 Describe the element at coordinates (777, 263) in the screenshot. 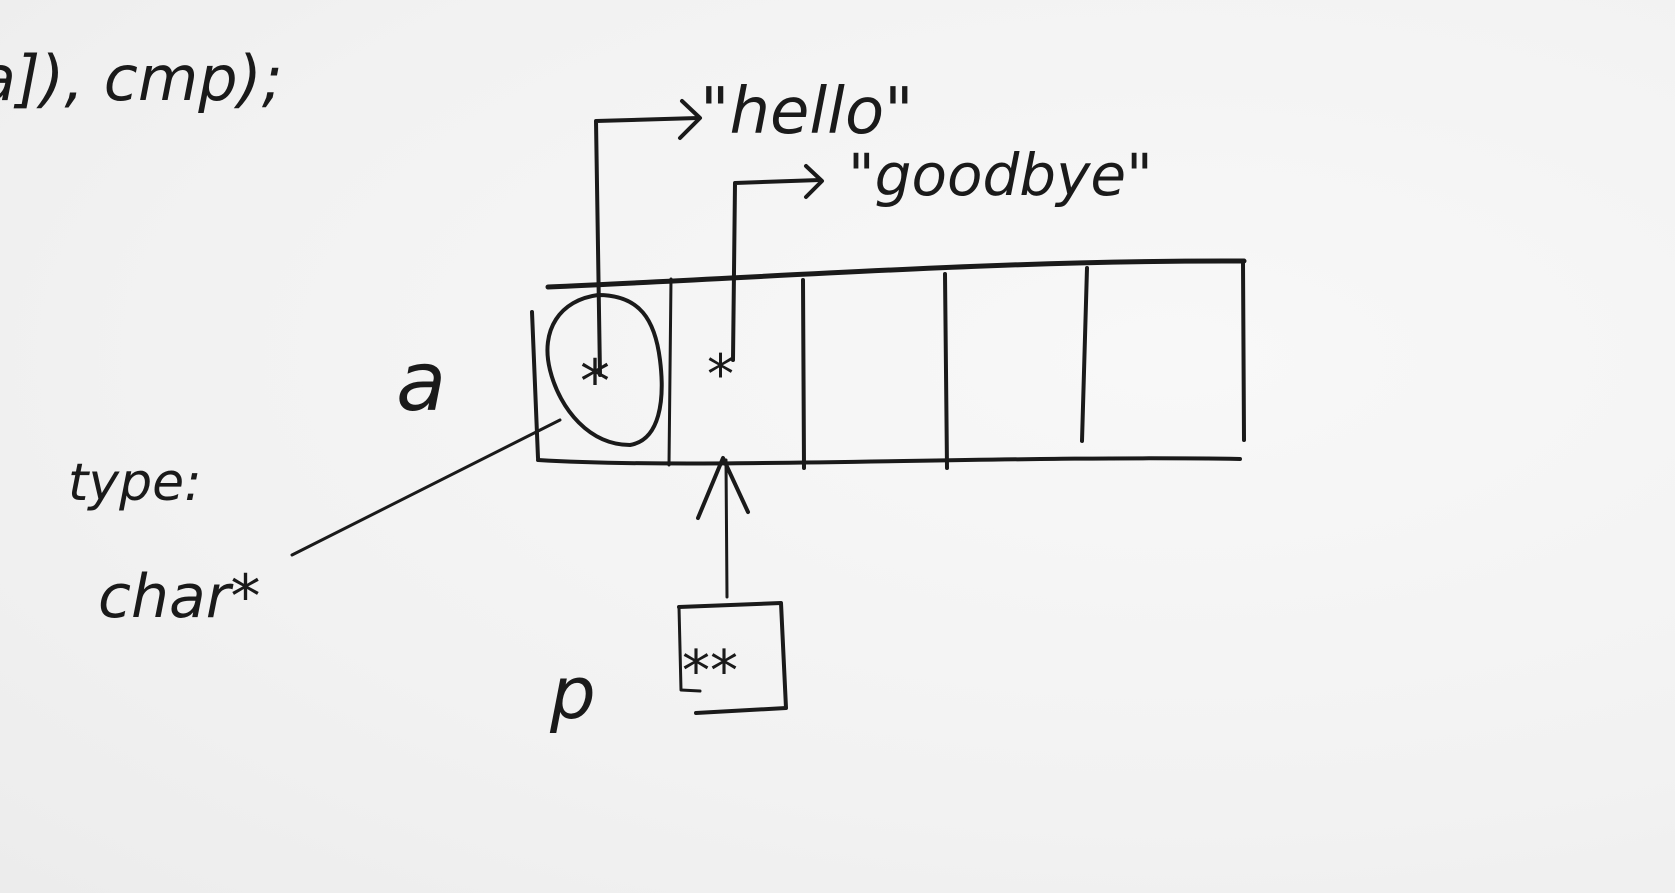

I see `arrow-to-goodbye` at that location.